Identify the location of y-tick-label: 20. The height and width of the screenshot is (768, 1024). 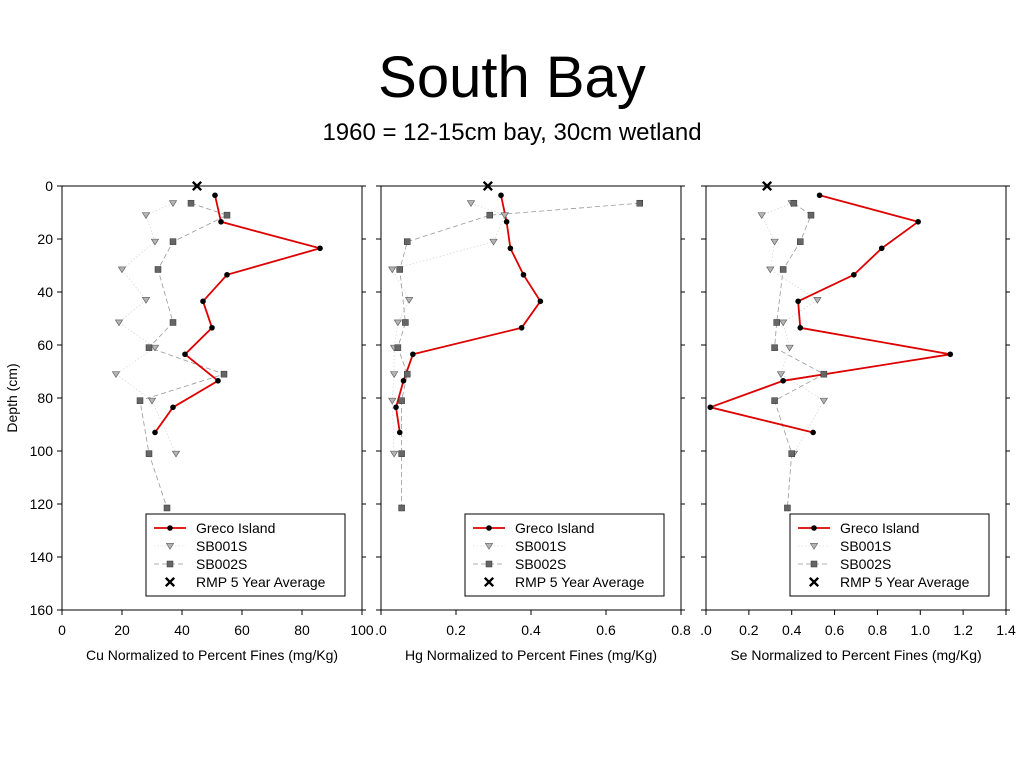
(45, 239).